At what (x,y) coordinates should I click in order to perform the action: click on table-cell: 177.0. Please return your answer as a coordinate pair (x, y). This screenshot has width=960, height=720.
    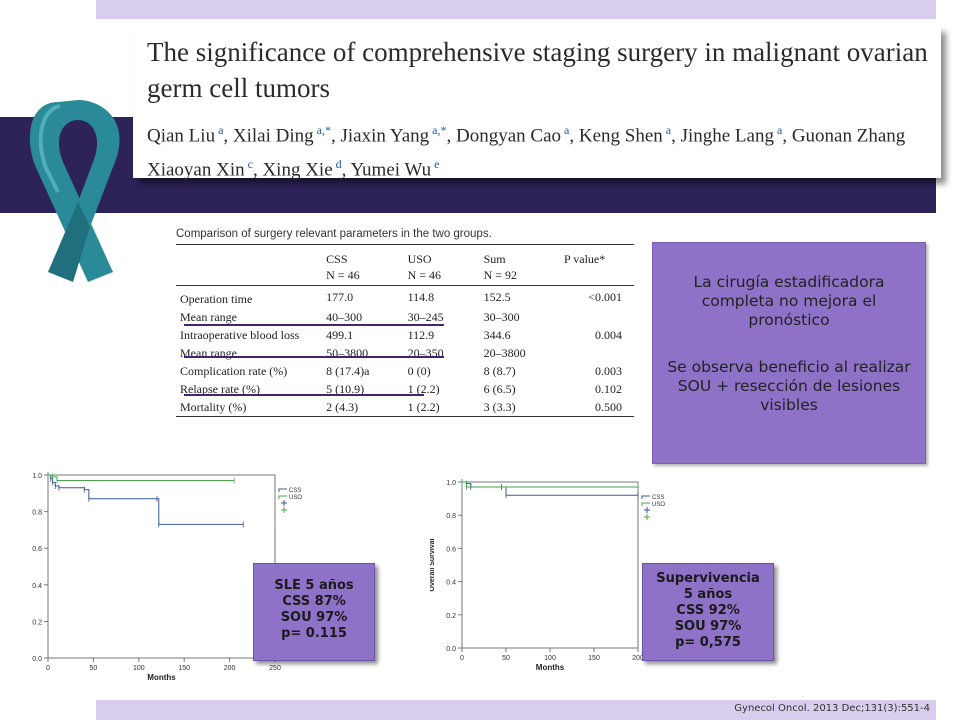
    Looking at the image, I should click on (340, 296).